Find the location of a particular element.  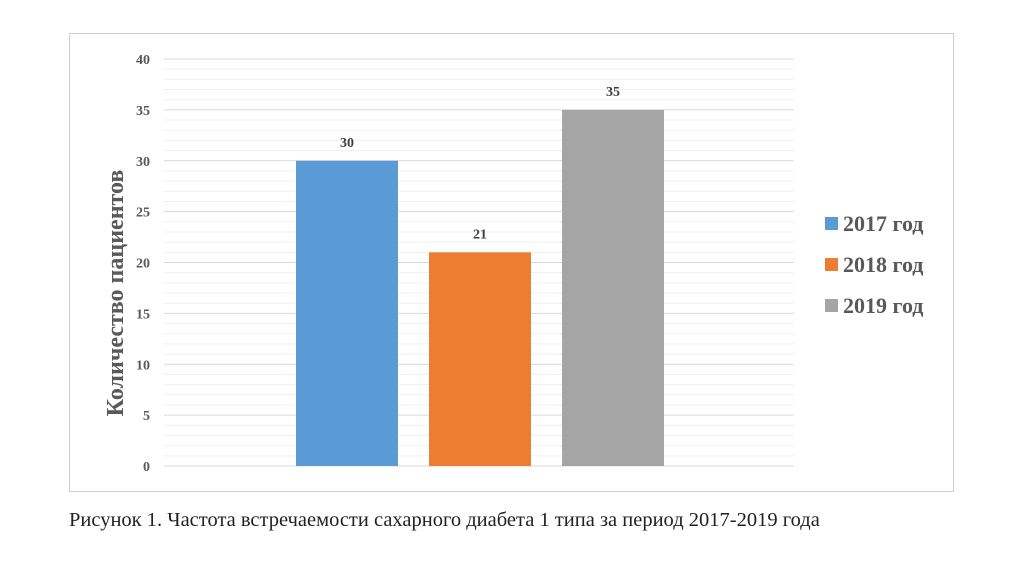

y-axis-label: Количество пациентов is located at coordinates (116, 293).